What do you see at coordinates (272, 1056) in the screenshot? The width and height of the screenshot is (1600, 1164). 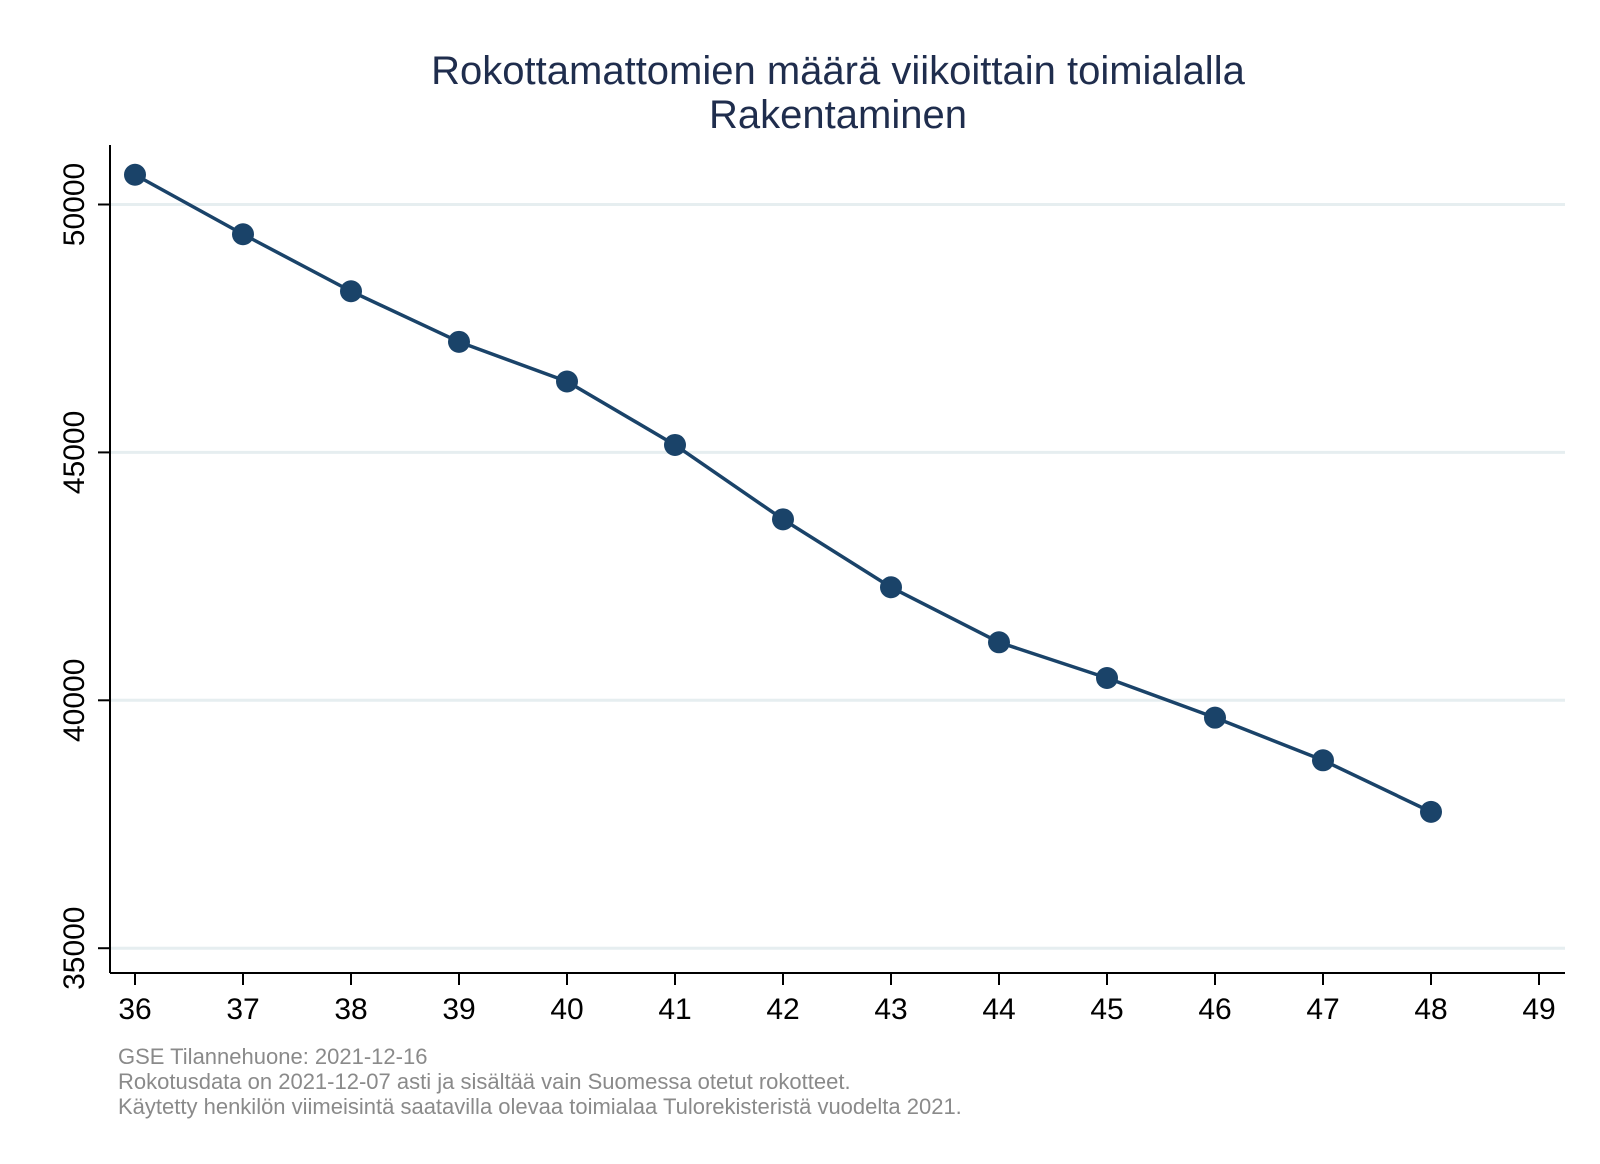 I see `source-note: GSE Tilannehuone: 2021-12-16` at bounding box center [272, 1056].